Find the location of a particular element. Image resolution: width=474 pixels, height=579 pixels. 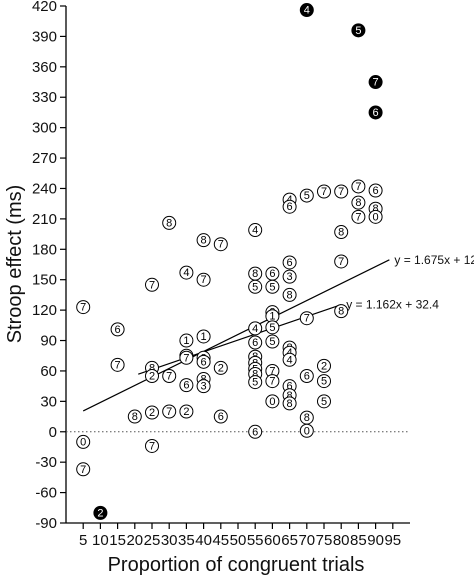

x-tick-label: 80 is located at coordinates (341, 540).